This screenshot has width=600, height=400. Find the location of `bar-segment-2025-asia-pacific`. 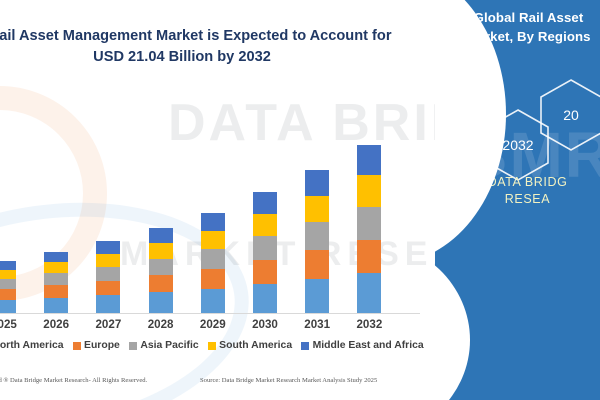

bar-segment-2025-asia-pacific is located at coordinates (8, 284).